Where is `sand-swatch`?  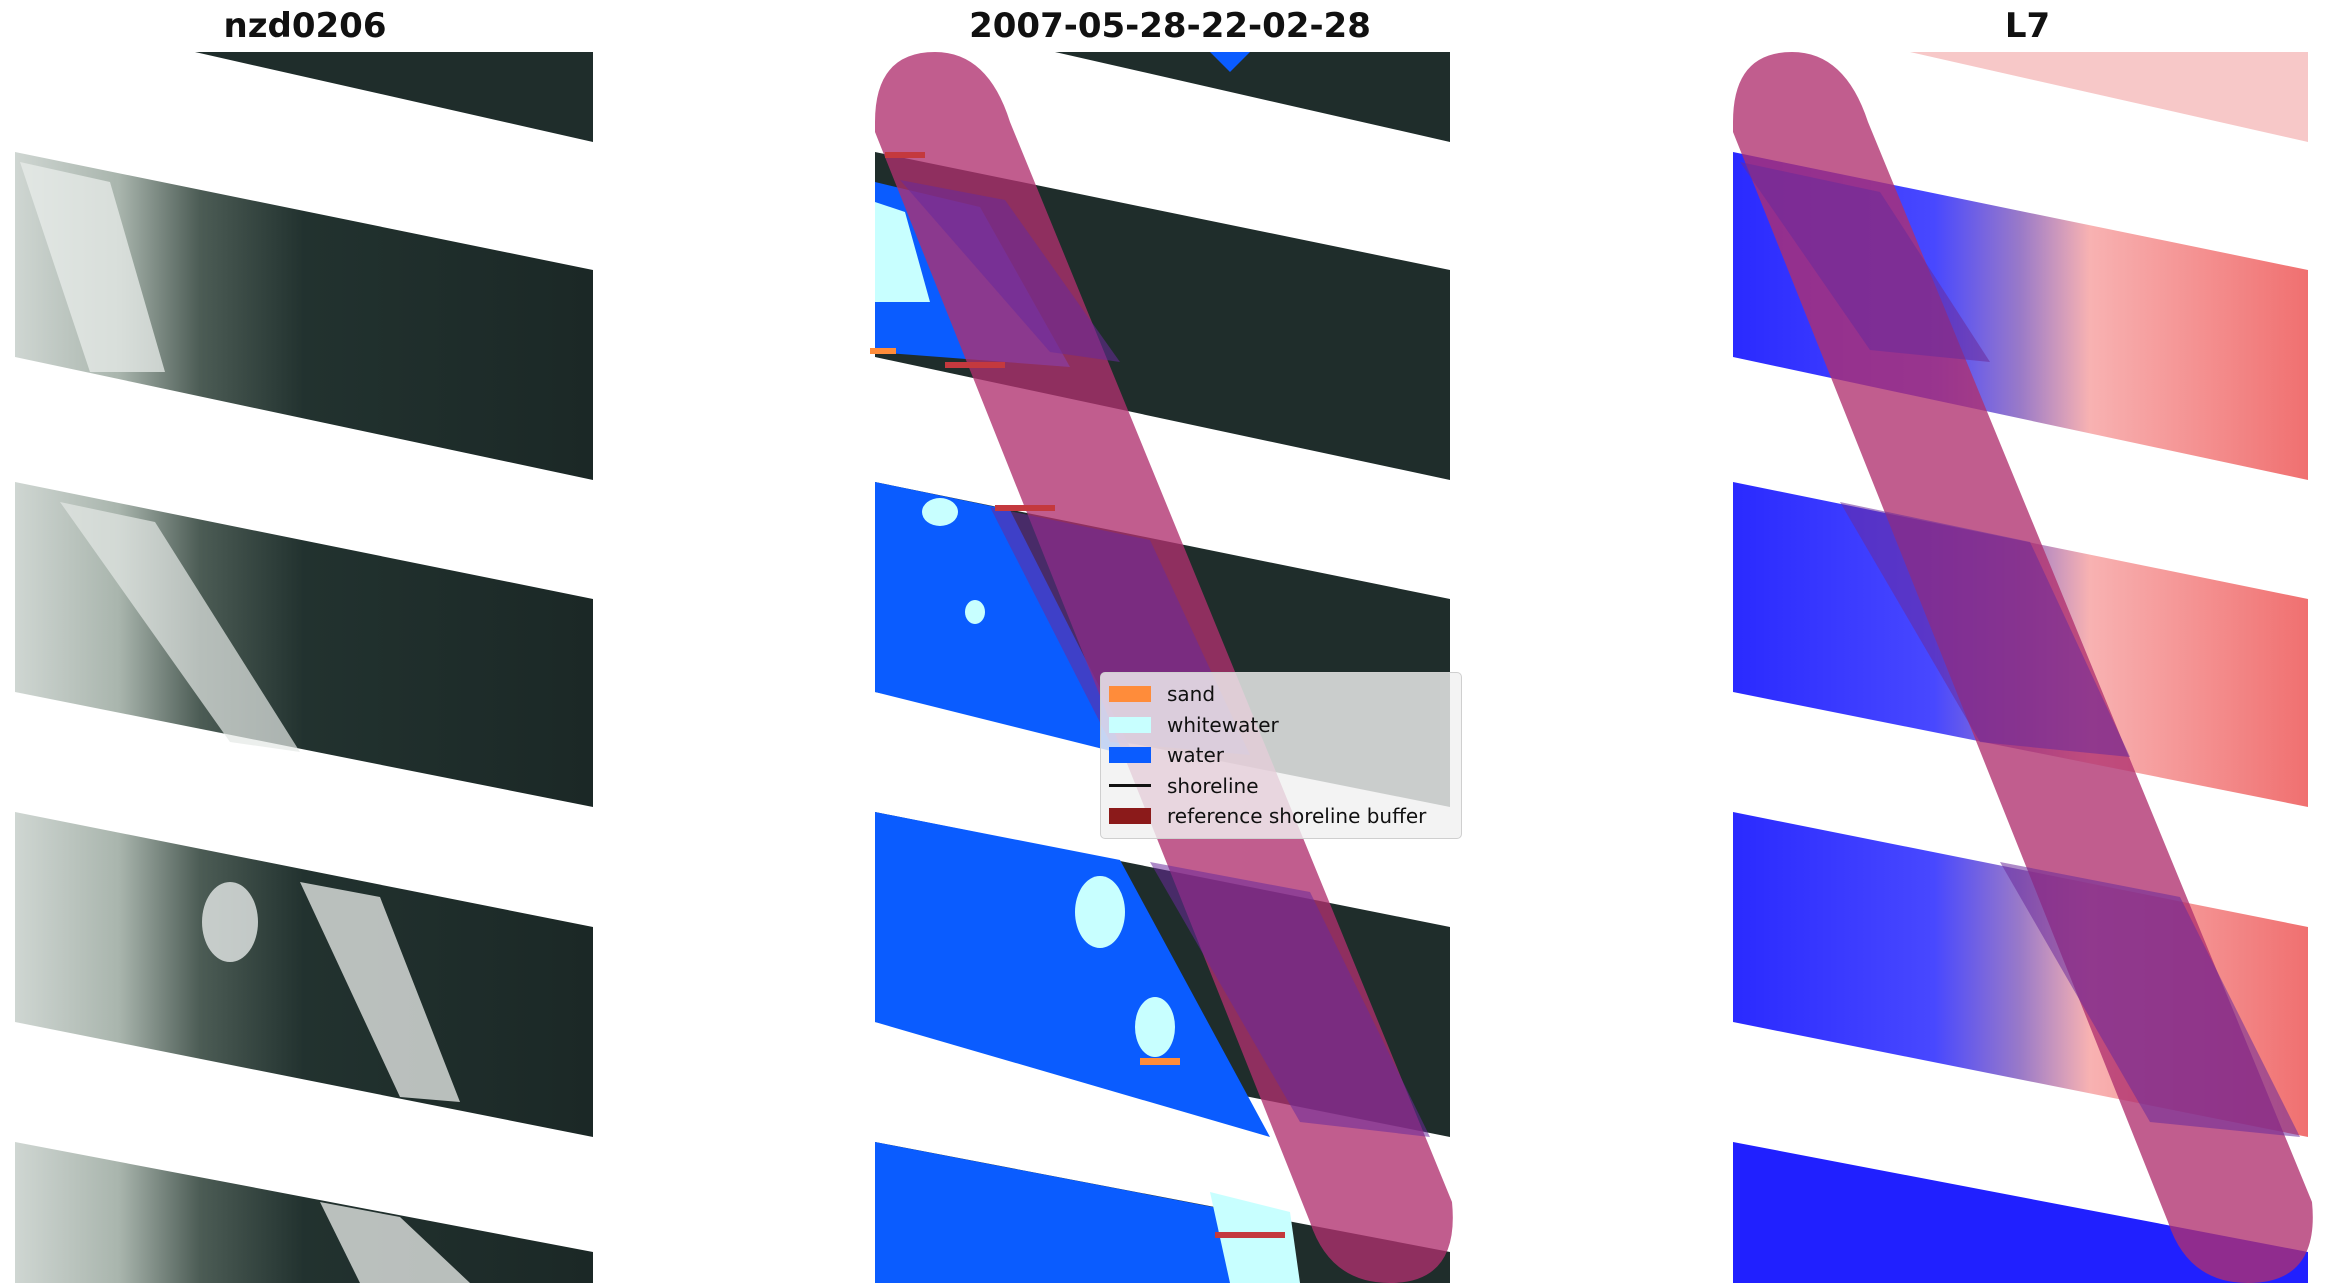 sand-swatch is located at coordinates (1130, 694).